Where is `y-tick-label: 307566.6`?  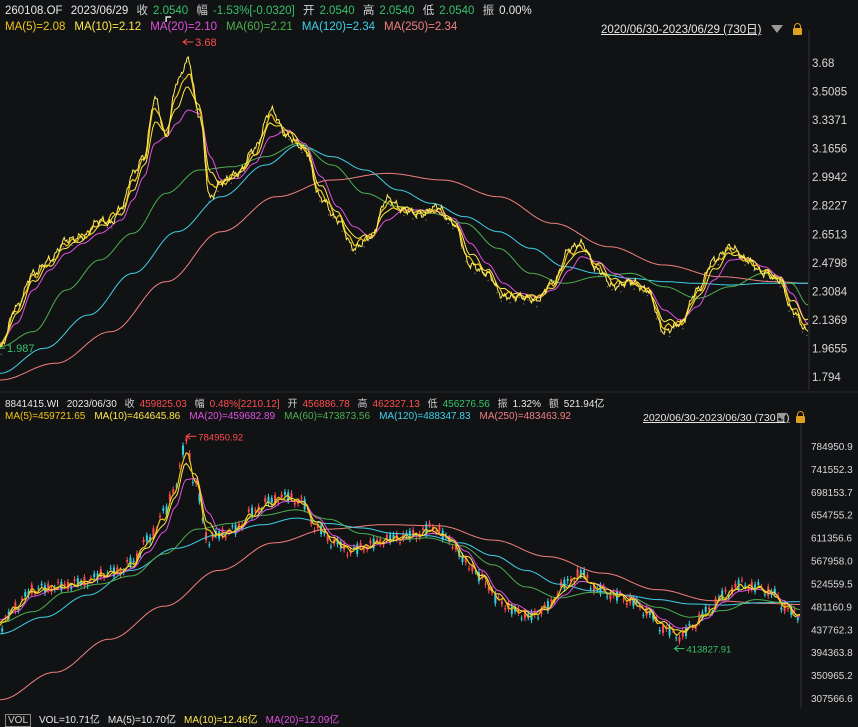 y-tick-label: 307566.6 is located at coordinates (832, 699).